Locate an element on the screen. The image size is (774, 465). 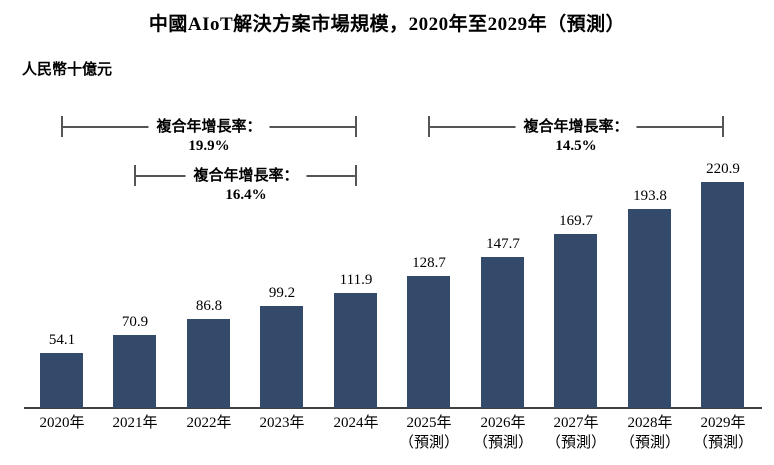
x-axis-tick-label: 2023年 is located at coordinates (281, 423).